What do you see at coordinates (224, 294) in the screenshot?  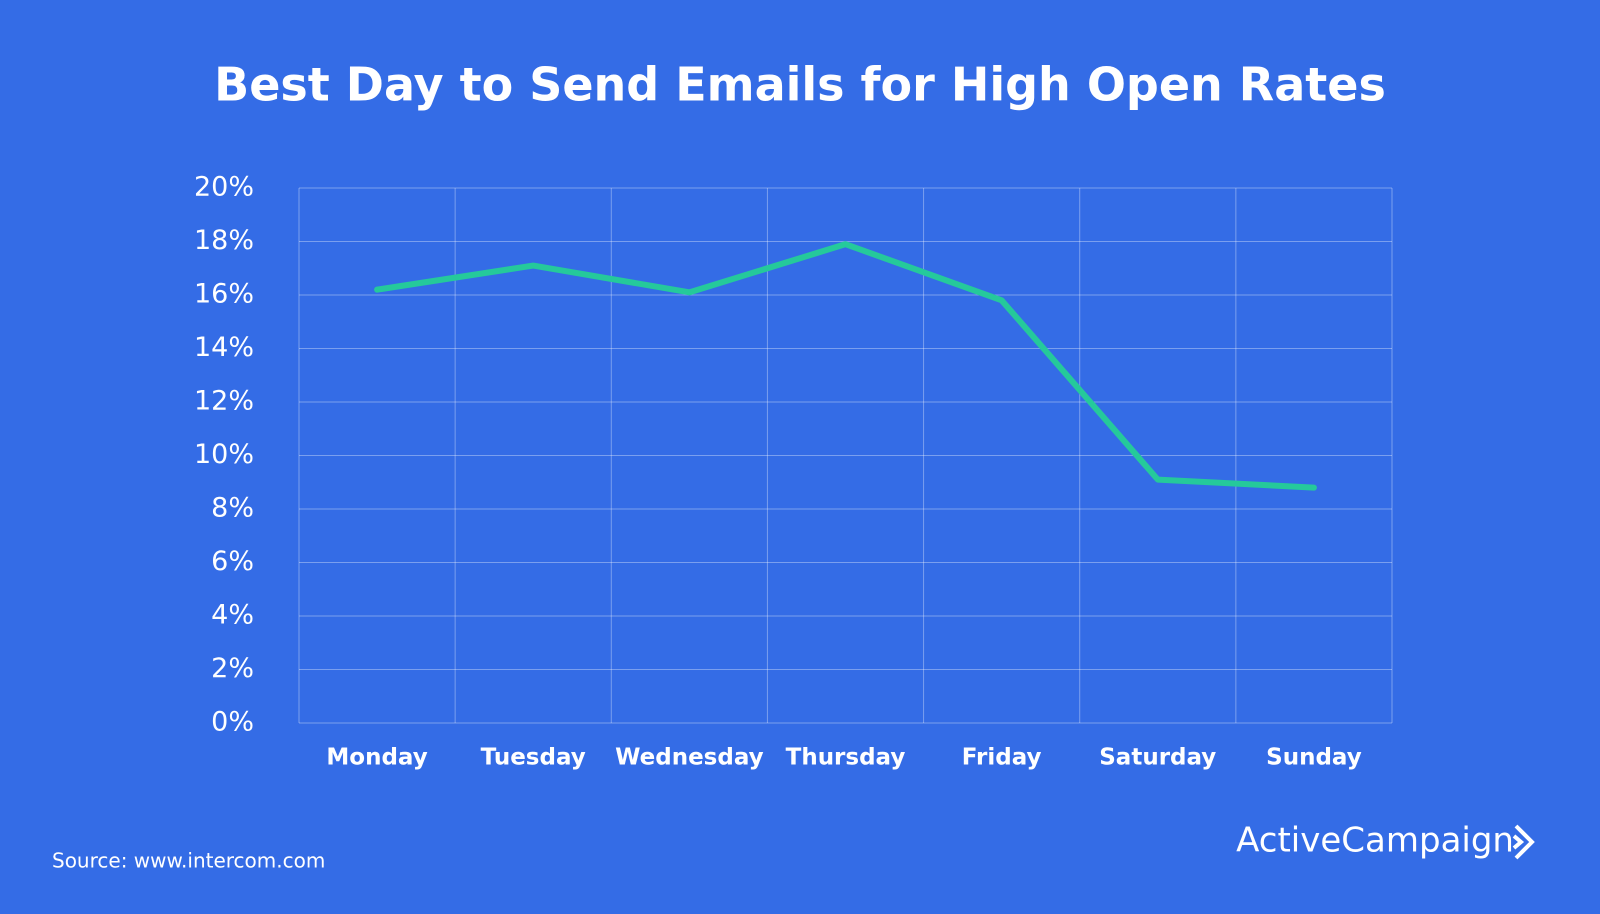 I see `y-tick-label: 16%` at bounding box center [224, 294].